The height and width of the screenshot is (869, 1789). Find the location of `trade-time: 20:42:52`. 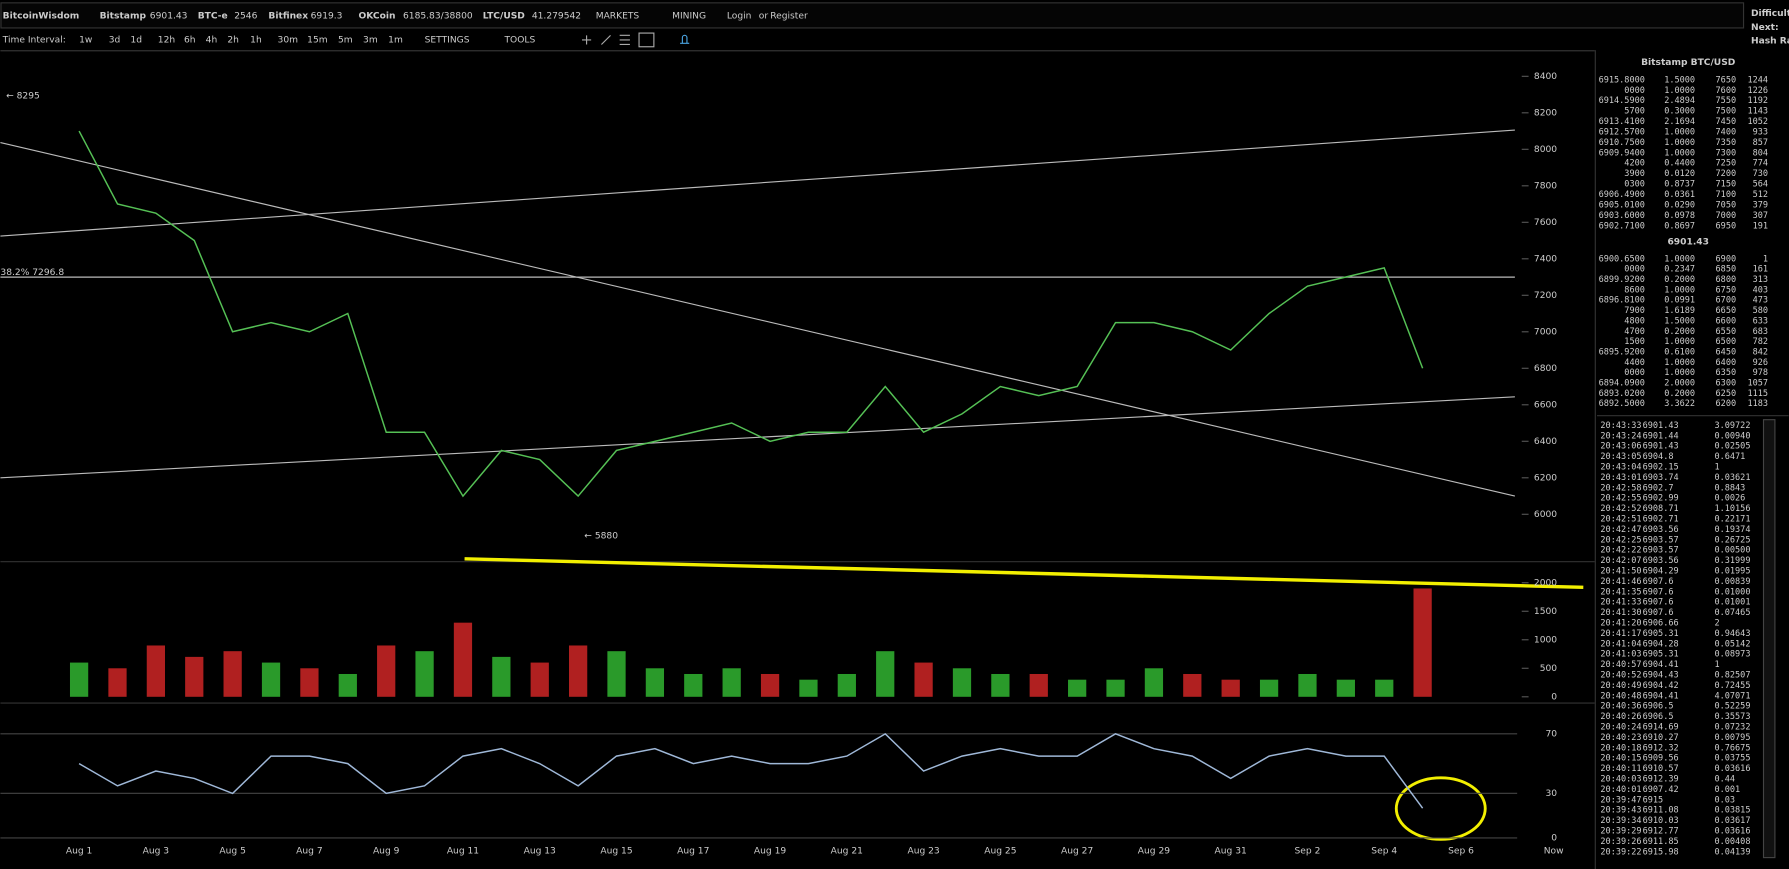

trade-time: 20:42:52 is located at coordinates (1620, 509).